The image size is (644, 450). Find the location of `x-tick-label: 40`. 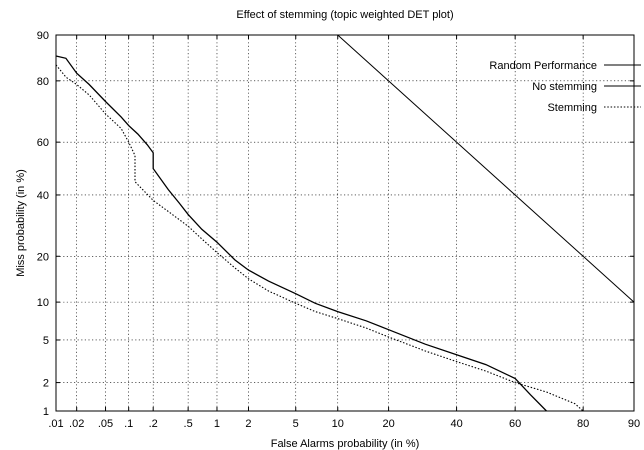

x-tick-label: 40 is located at coordinates (456, 424).